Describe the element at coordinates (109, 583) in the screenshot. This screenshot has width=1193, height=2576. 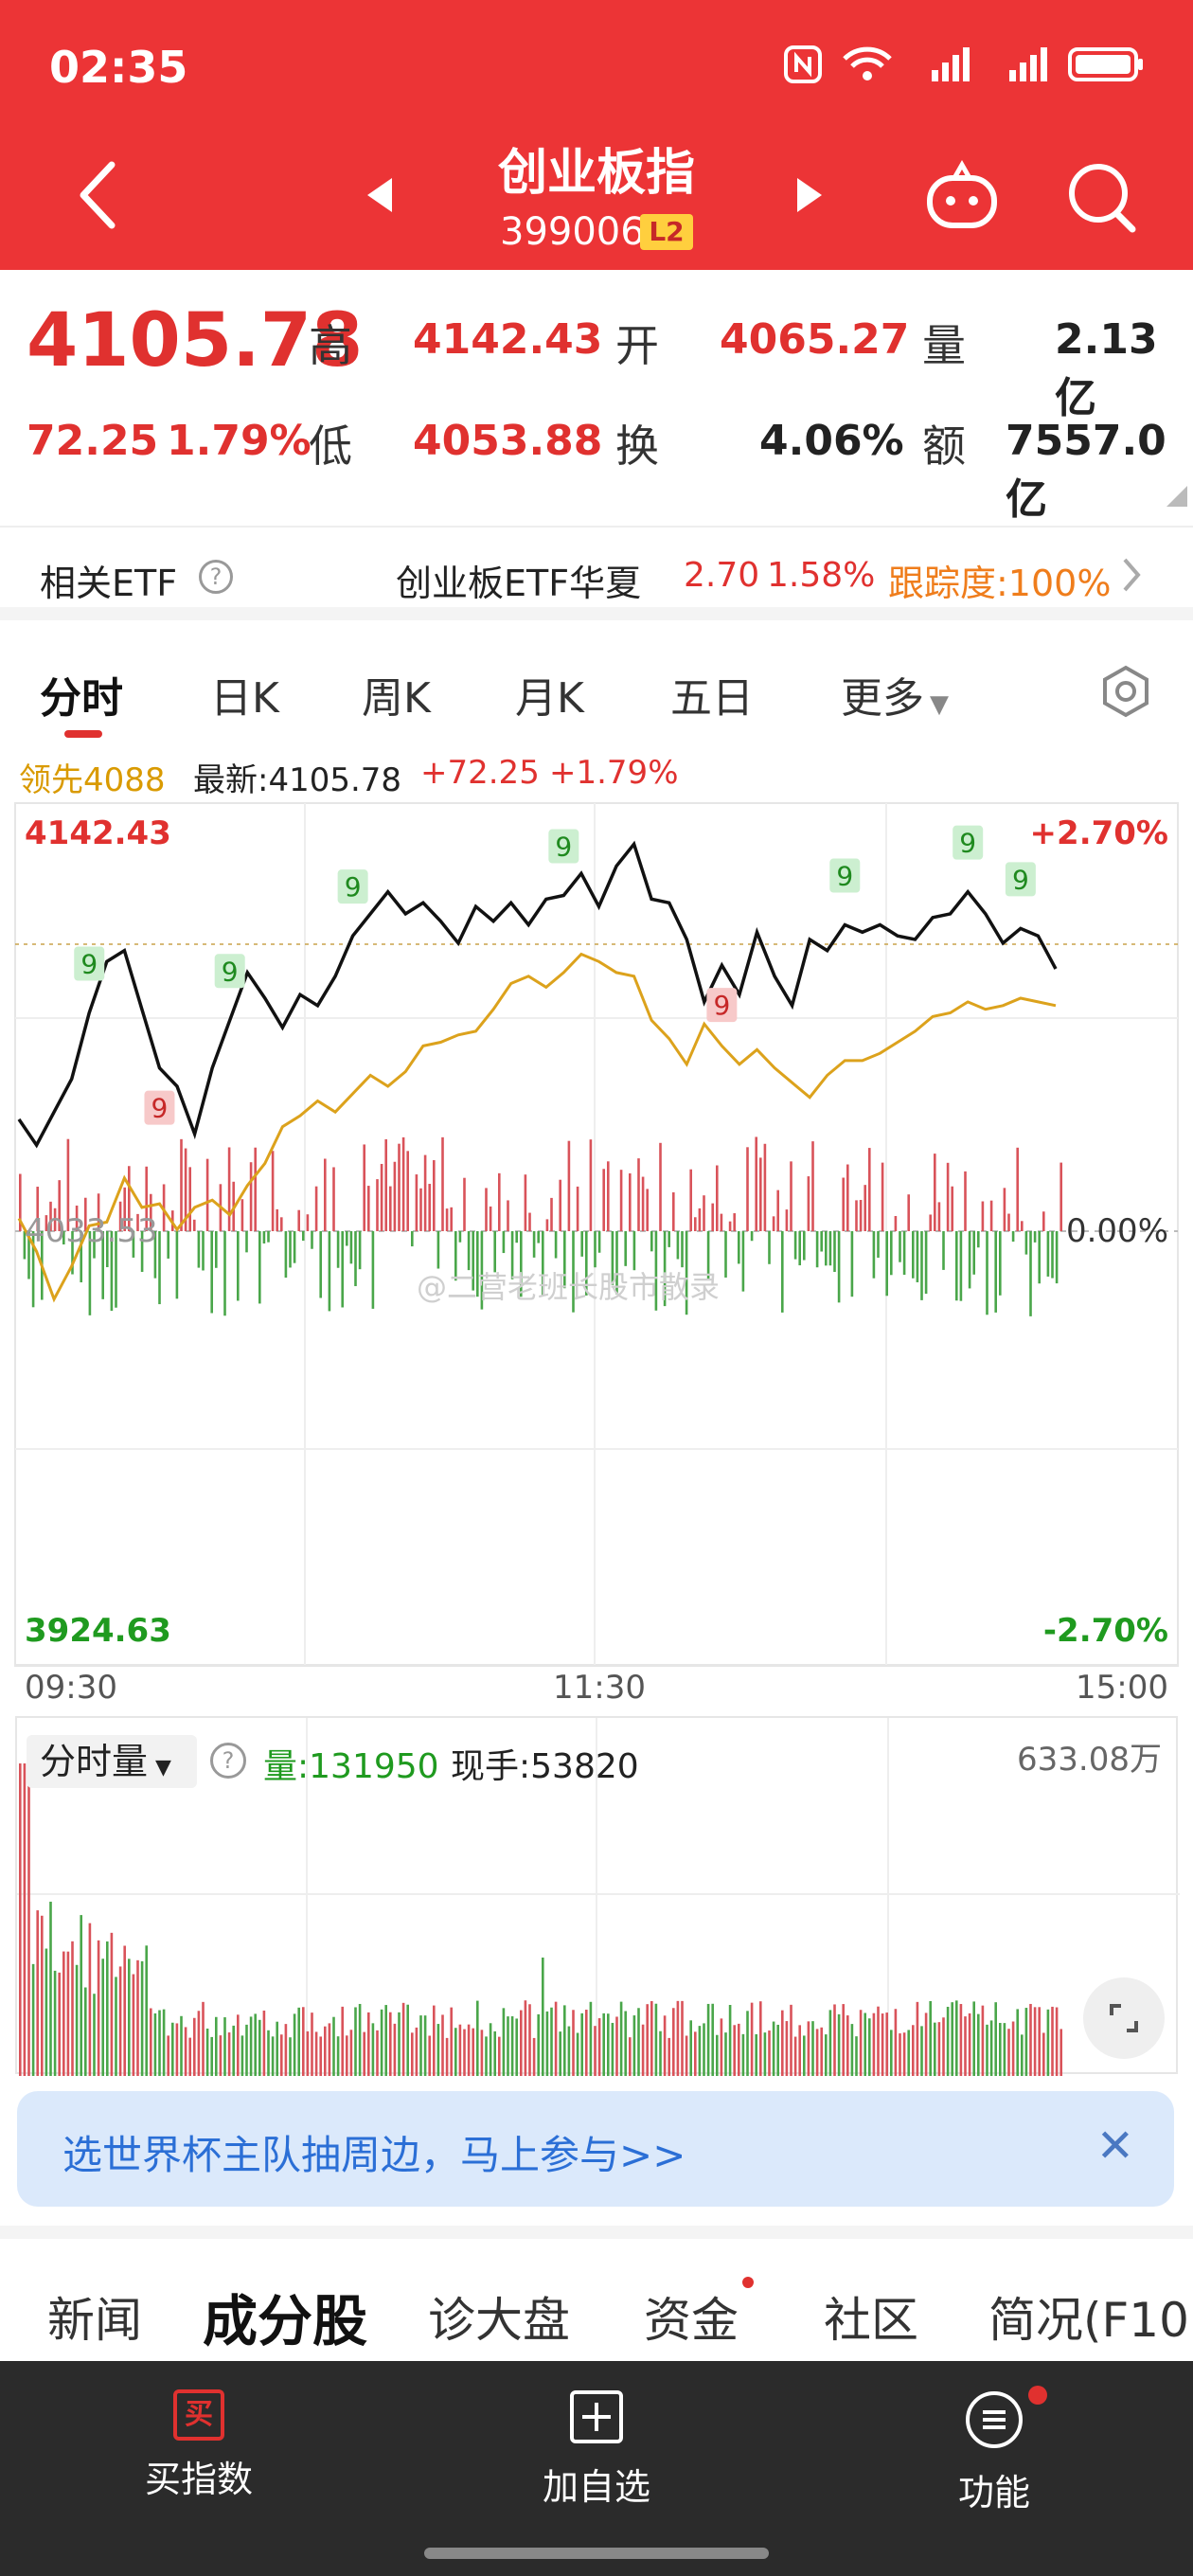
I see `etf-label: 相关ETF` at that location.